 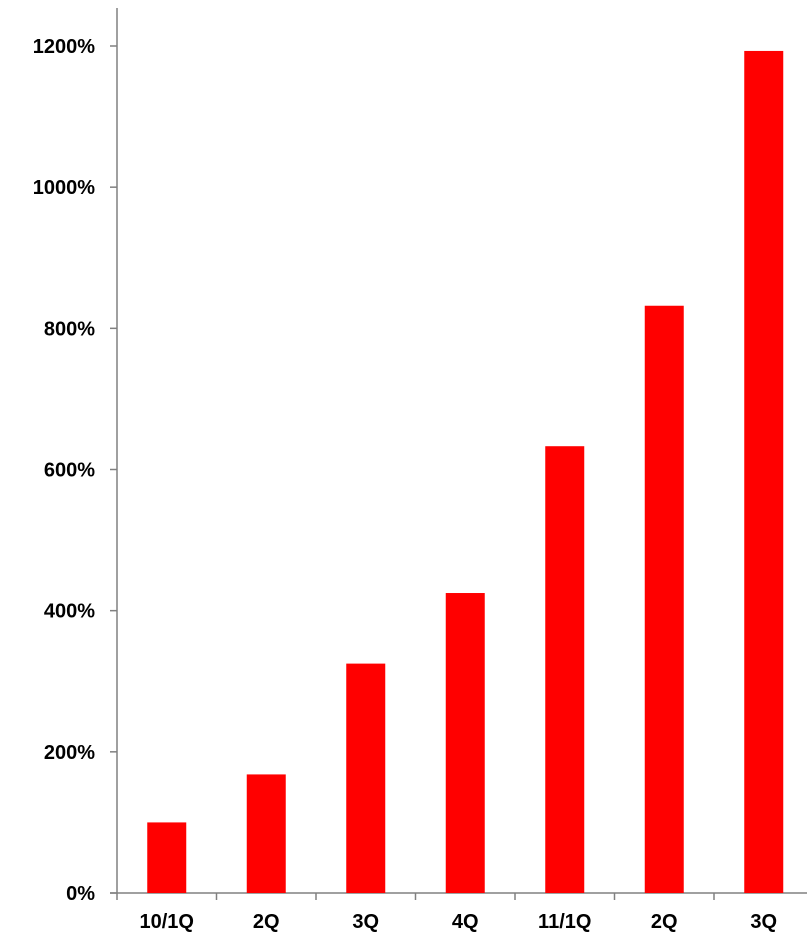 What do you see at coordinates (64, 188) in the screenshot?
I see `y-tick-label: 1000%` at bounding box center [64, 188].